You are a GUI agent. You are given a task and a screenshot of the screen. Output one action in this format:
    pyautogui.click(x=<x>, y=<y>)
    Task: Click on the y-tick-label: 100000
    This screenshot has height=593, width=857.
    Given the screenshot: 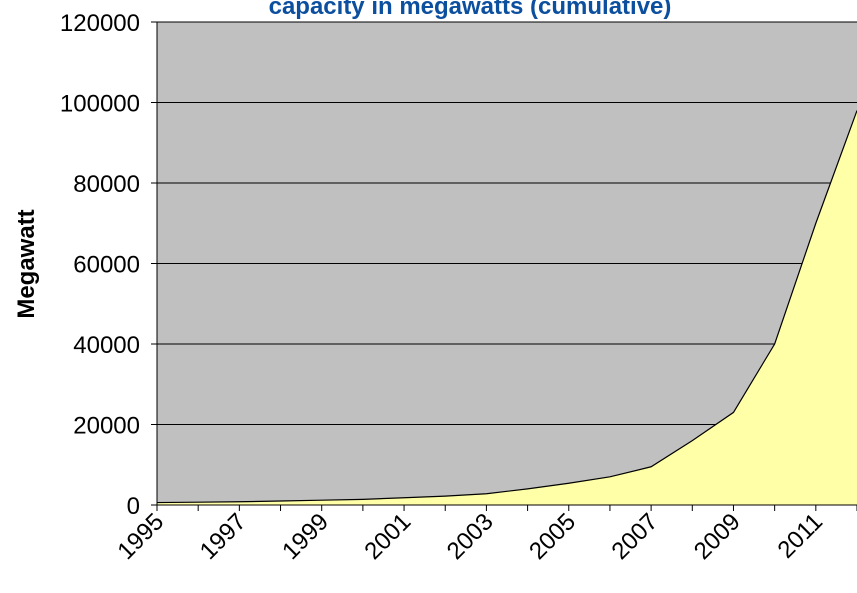 What is the action you would take?
    pyautogui.click(x=100, y=104)
    